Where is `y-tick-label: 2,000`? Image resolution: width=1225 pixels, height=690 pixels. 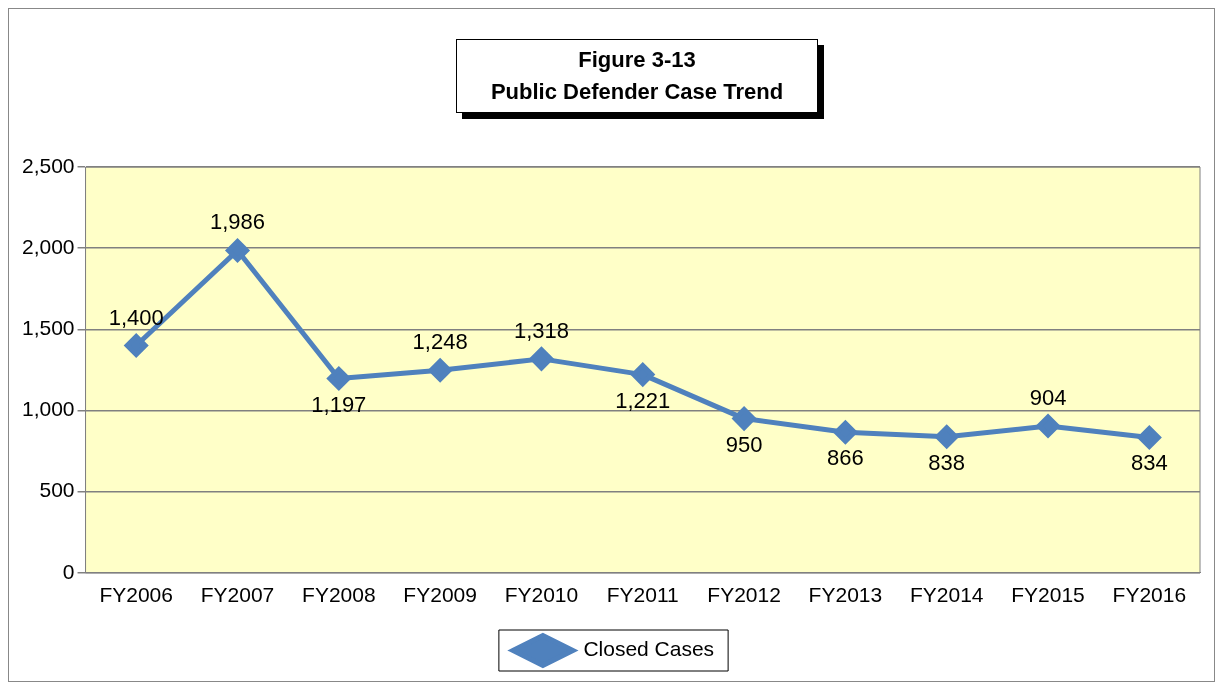
y-tick-label: 2,000 is located at coordinates (48, 246).